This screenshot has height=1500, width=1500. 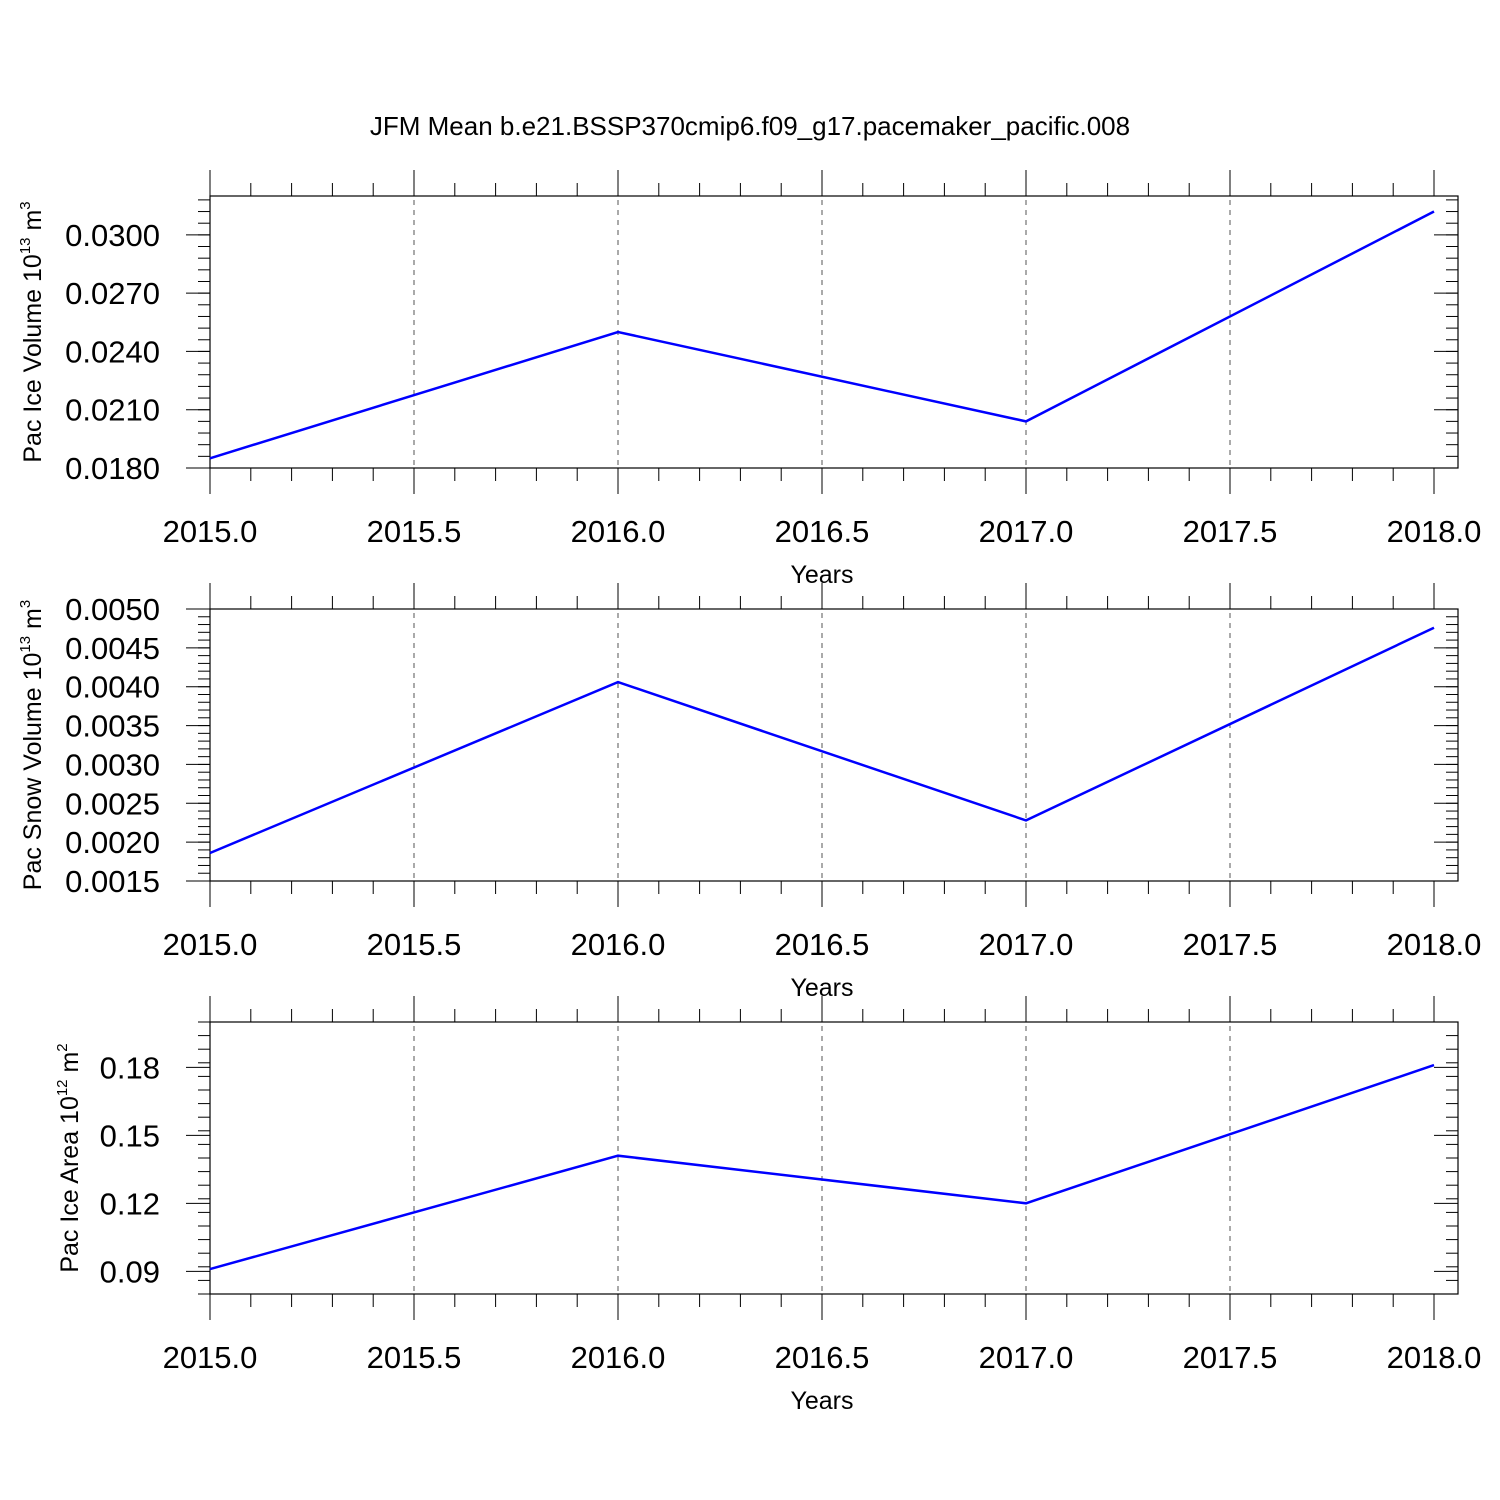 What do you see at coordinates (821, 1401) in the screenshot?
I see `x-axis-label: Years` at bounding box center [821, 1401].